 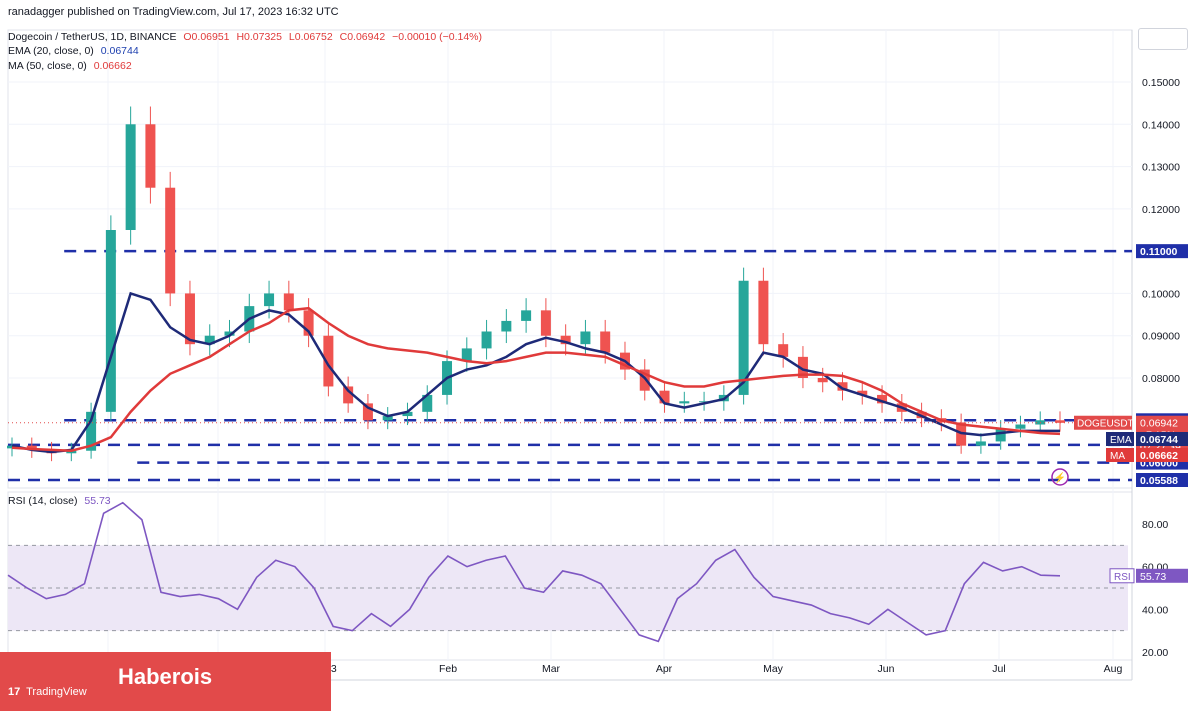 I want to click on price-tick-label: 0.08000, so click(x=1161, y=379).